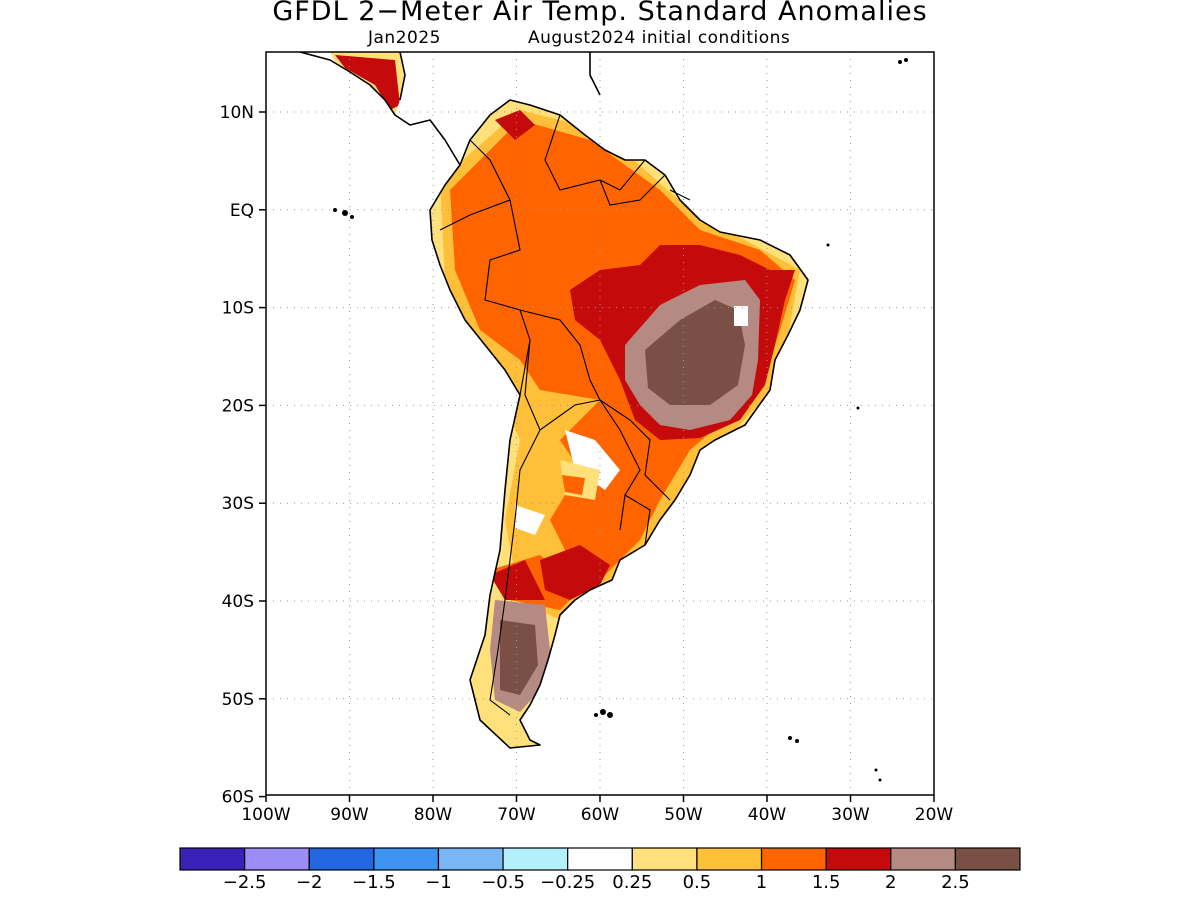 This screenshot has width=1200, height=900. I want to click on lon-tick-label: 70W, so click(516, 815).